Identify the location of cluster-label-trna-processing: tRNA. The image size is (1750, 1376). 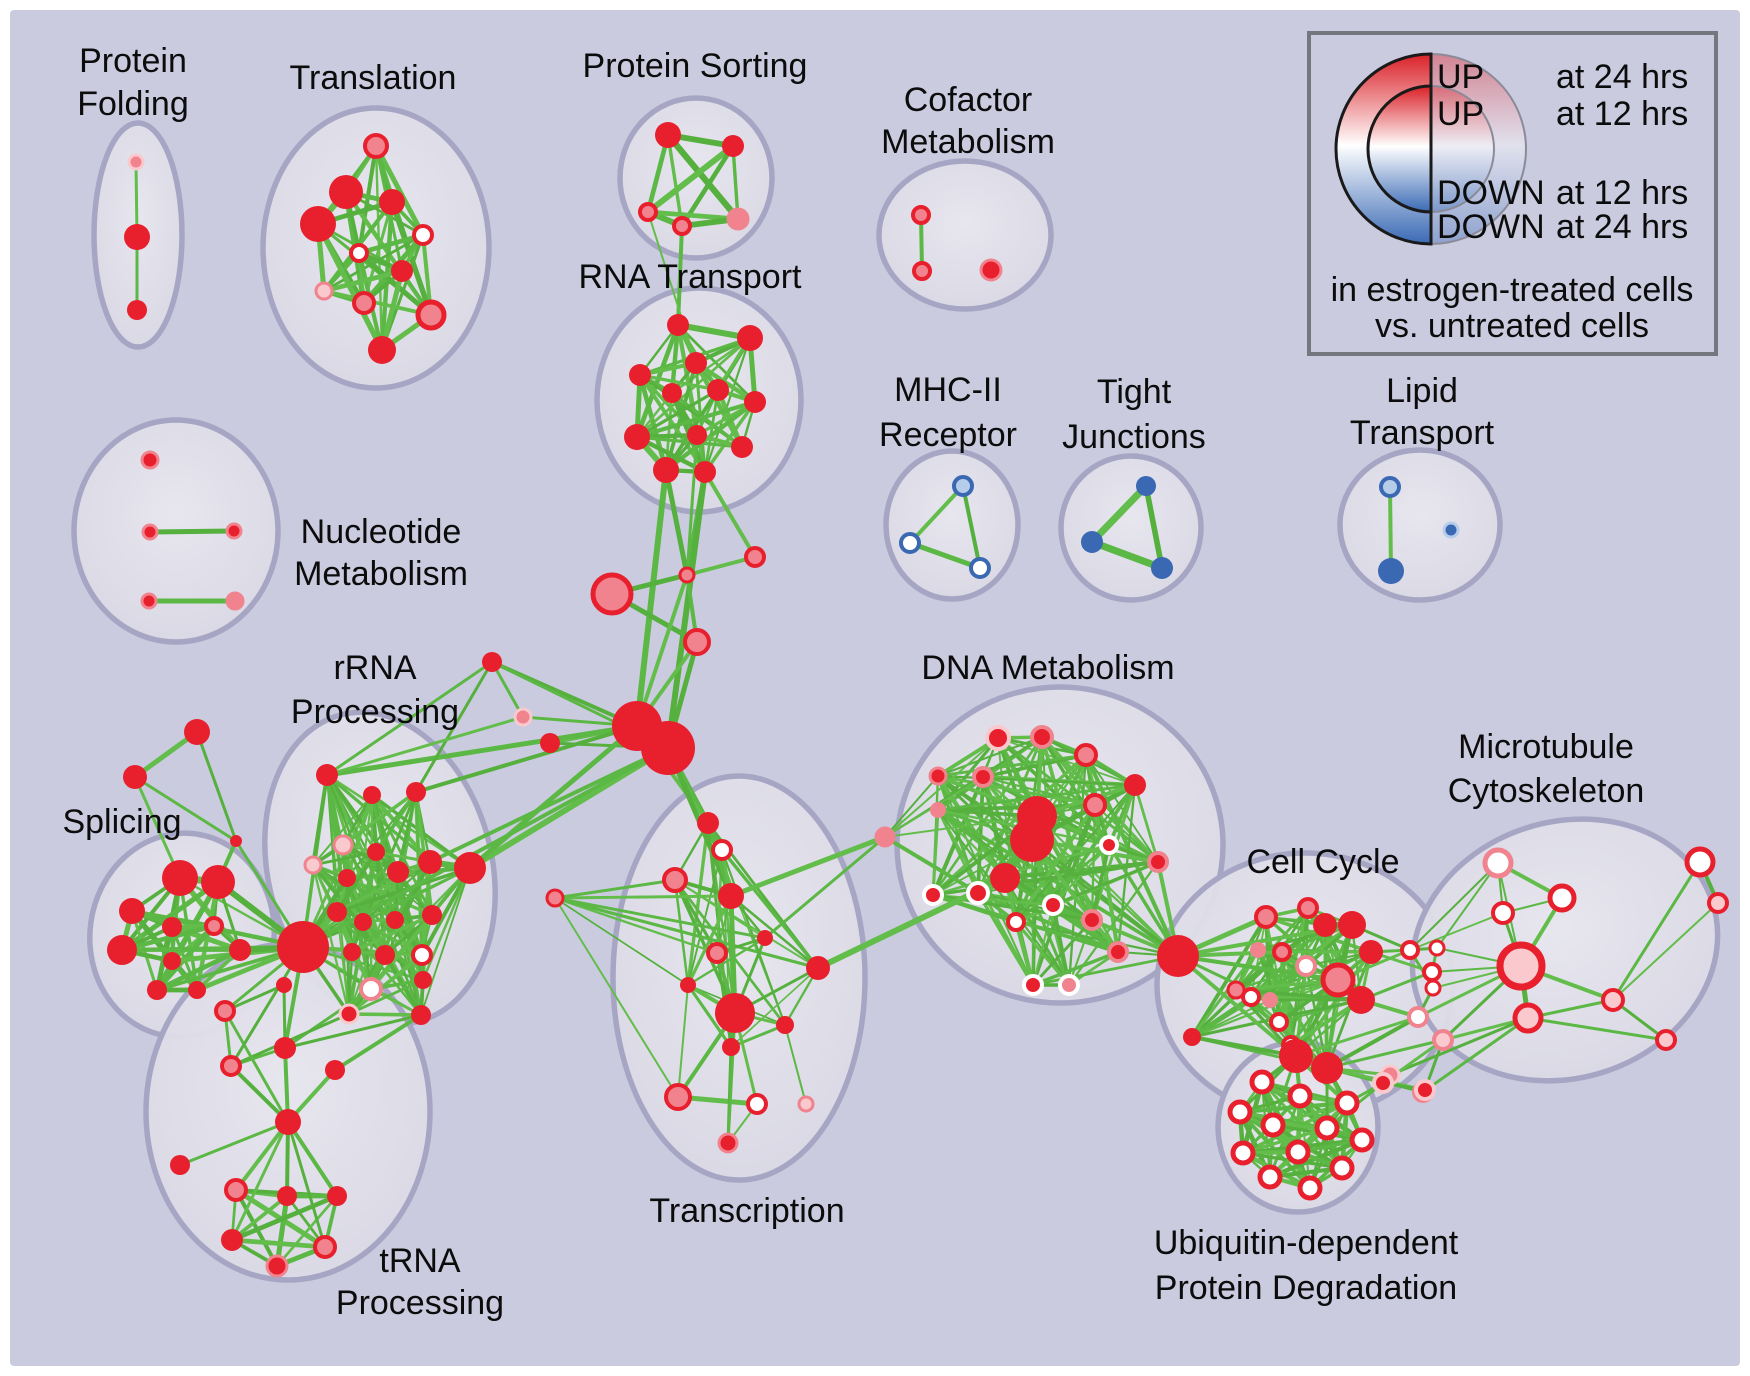
(420, 1261).